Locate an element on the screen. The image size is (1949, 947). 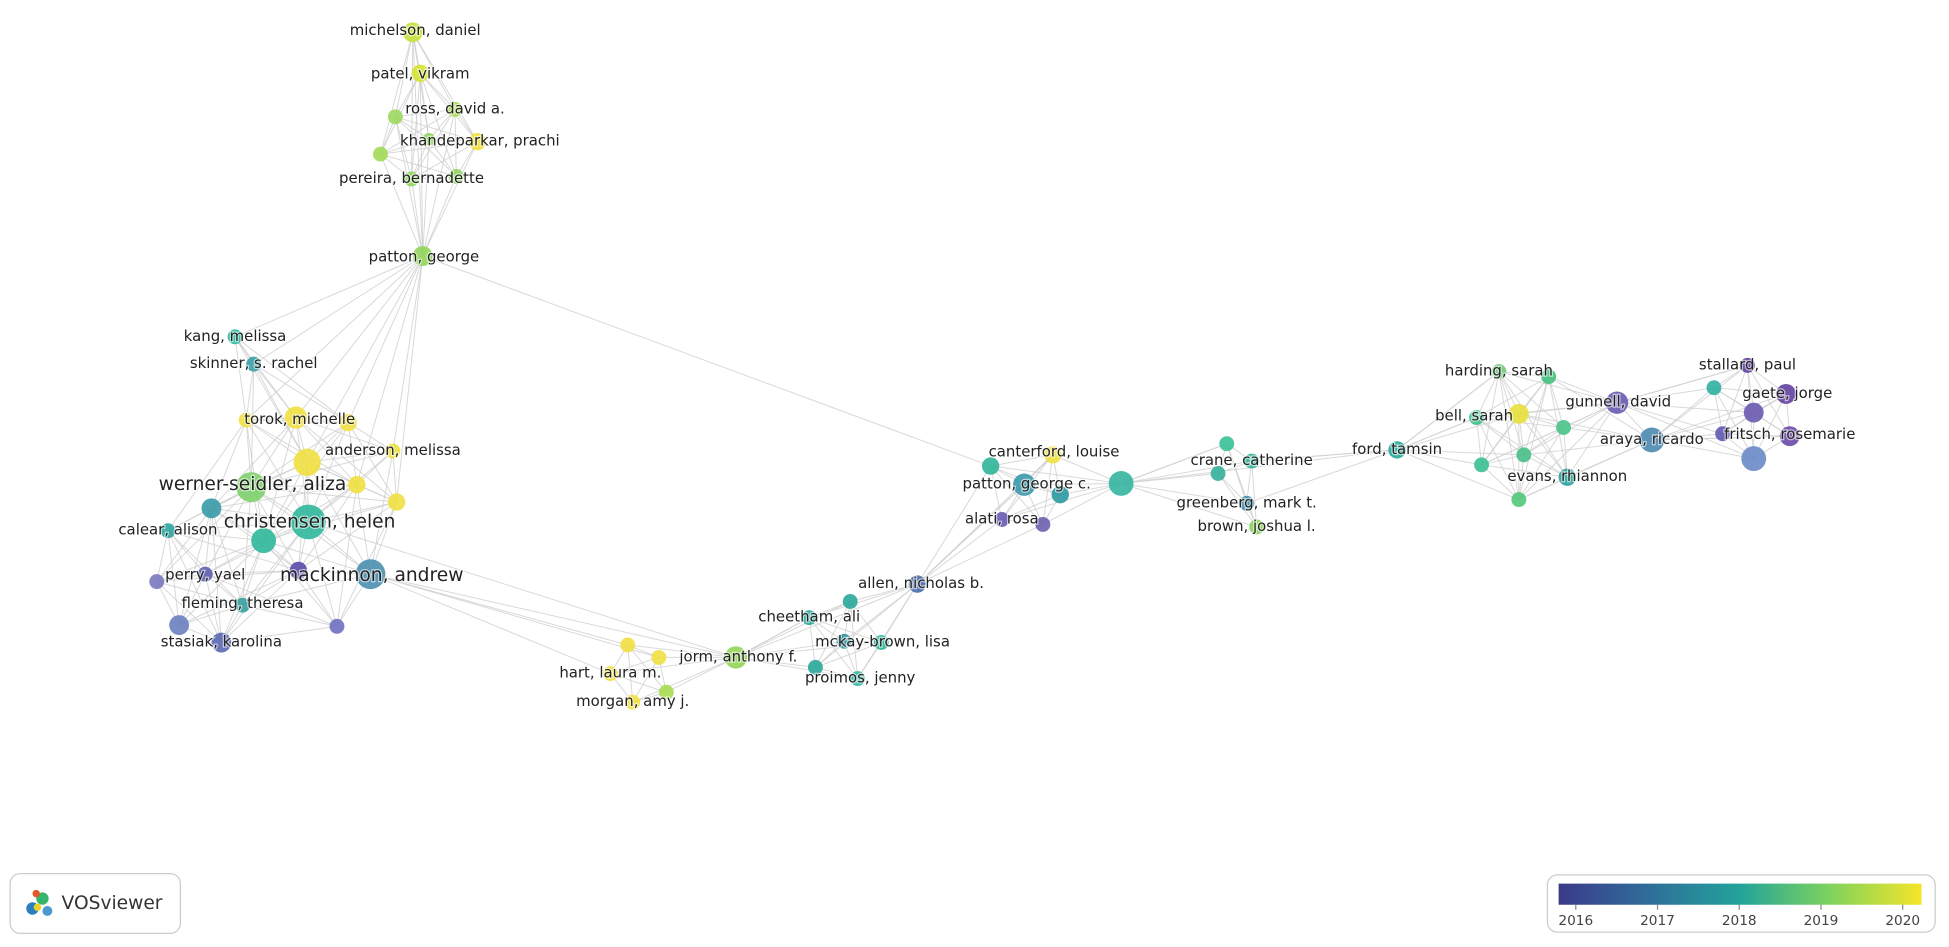
color-bar is located at coordinates (1740, 894).